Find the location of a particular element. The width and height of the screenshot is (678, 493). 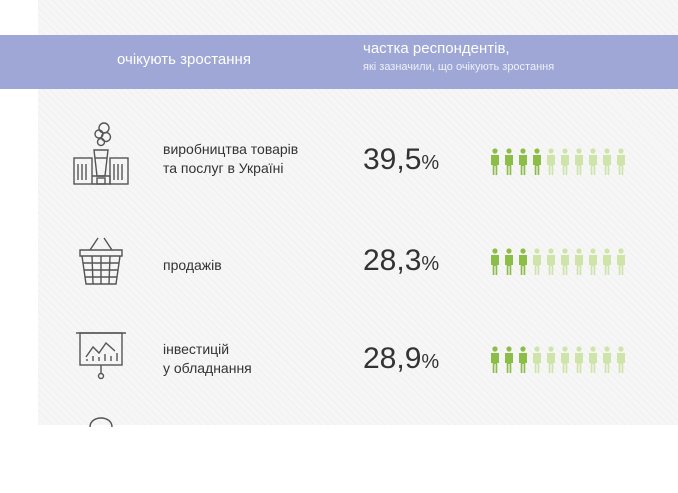

row-value: 28,3% is located at coordinates (401, 261).